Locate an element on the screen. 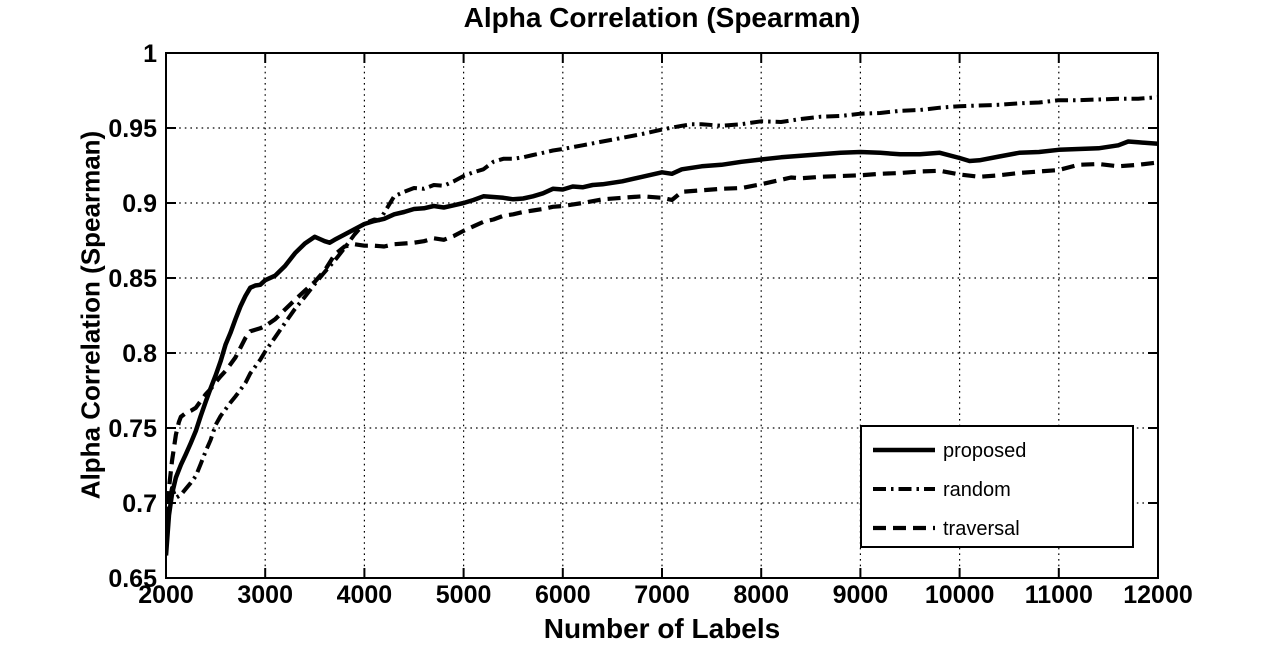 The width and height of the screenshot is (1280, 651). legend-item-proposed: proposed is located at coordinates (949, 451).